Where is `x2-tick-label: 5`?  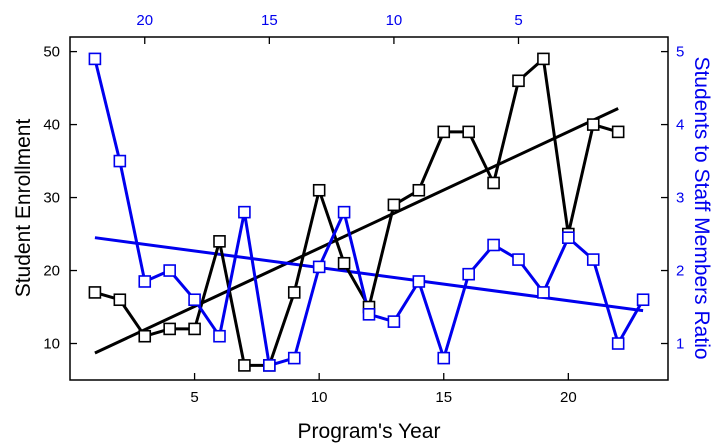
x2-tick-label: 5 is located at coordinates (518, 20).